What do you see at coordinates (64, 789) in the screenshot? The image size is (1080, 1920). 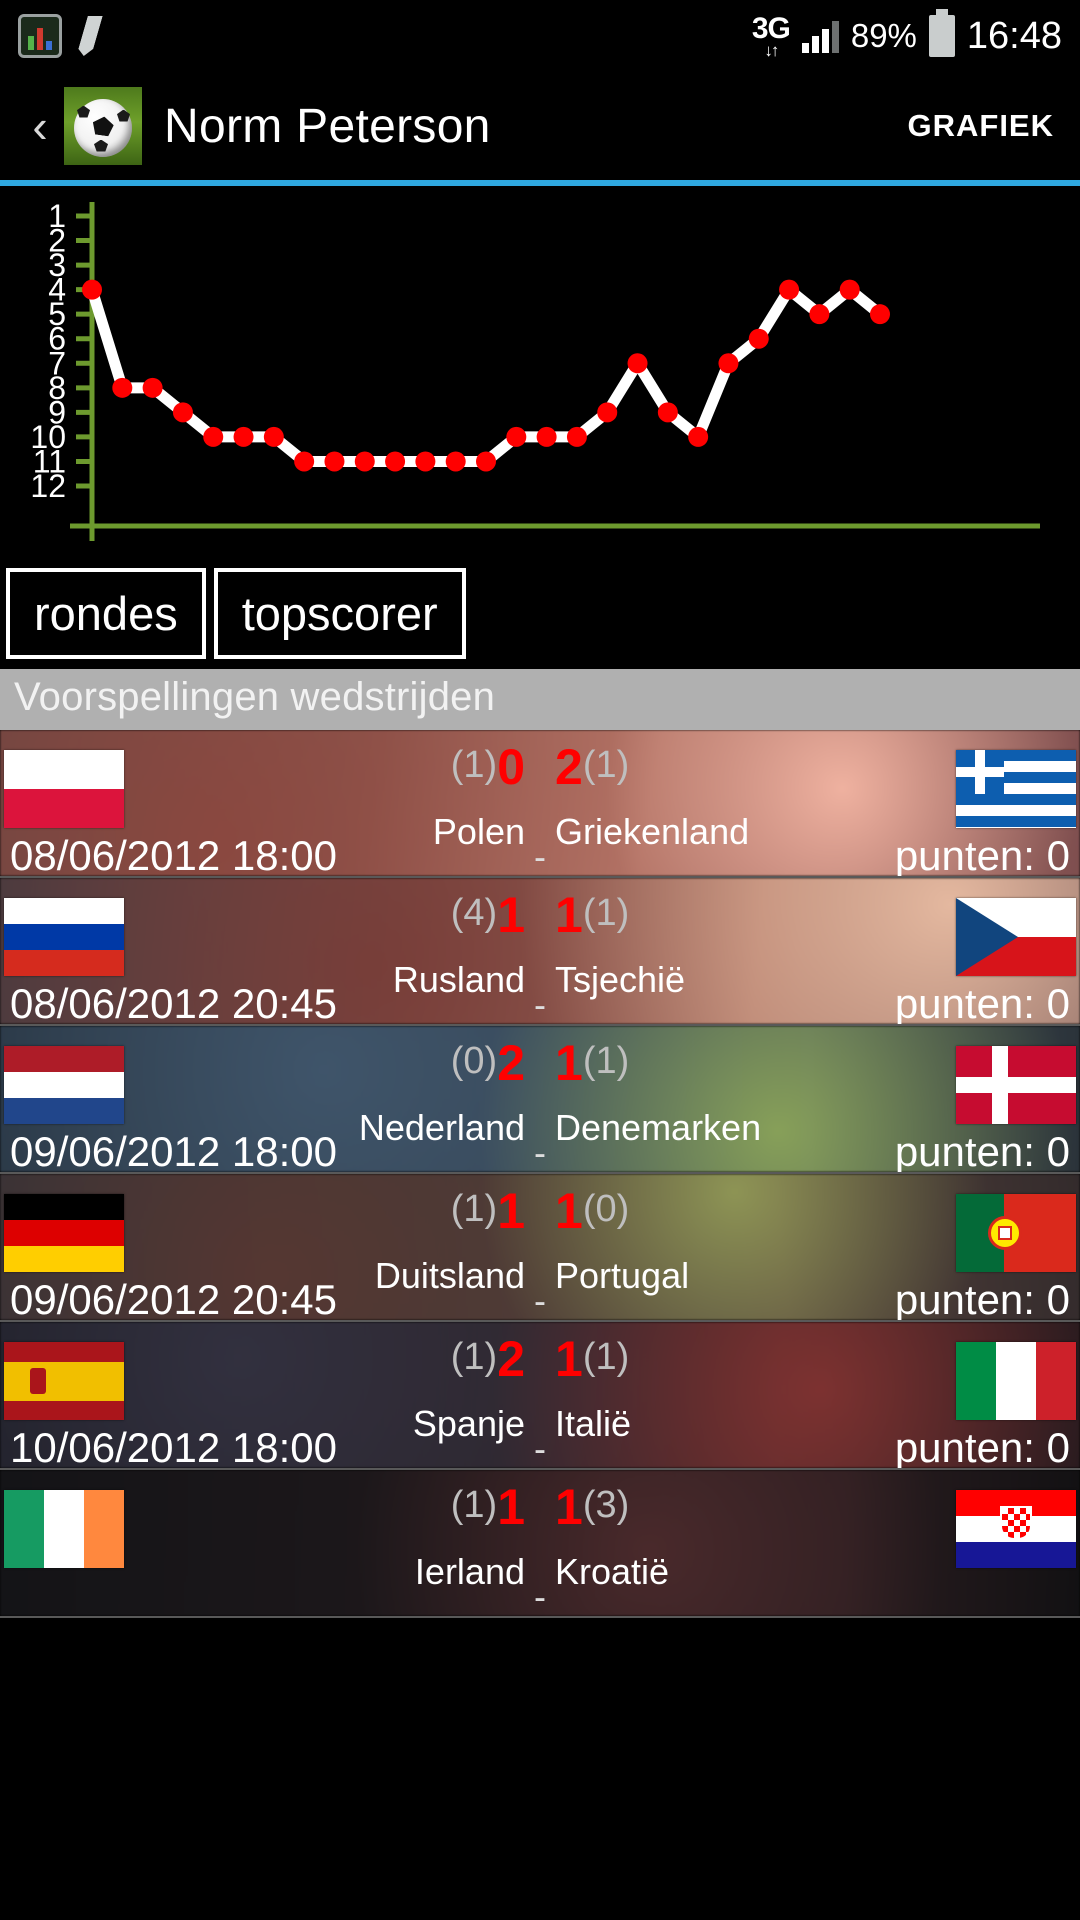 I see `home-flag-poland-flag` at bounding box center [64, 789].